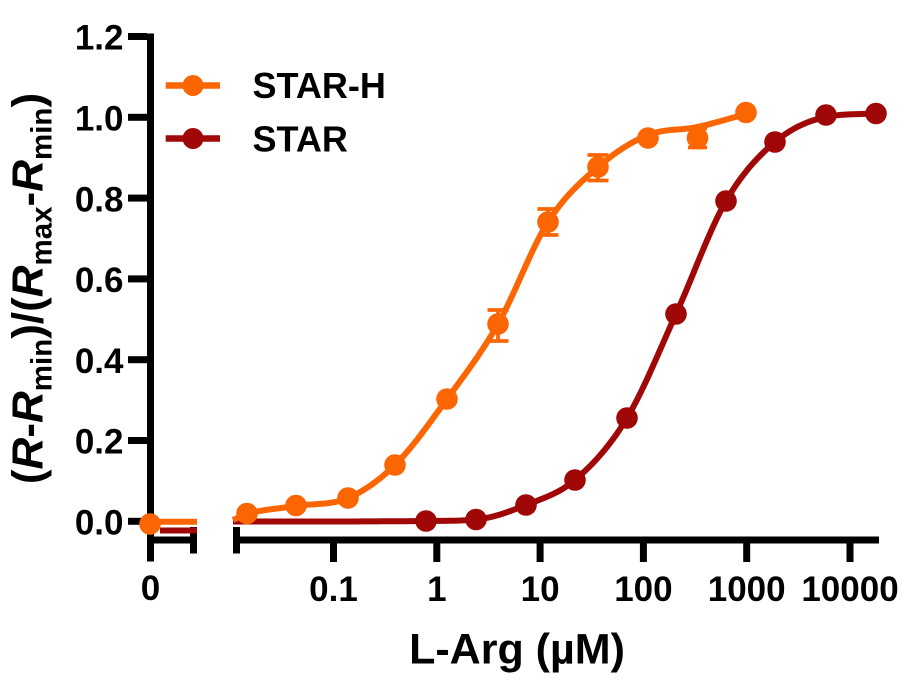  What do you see at coordinates (99, 523) in the screenshot?
I see `svg-text: 0.0` at bounding box center [99, 523].